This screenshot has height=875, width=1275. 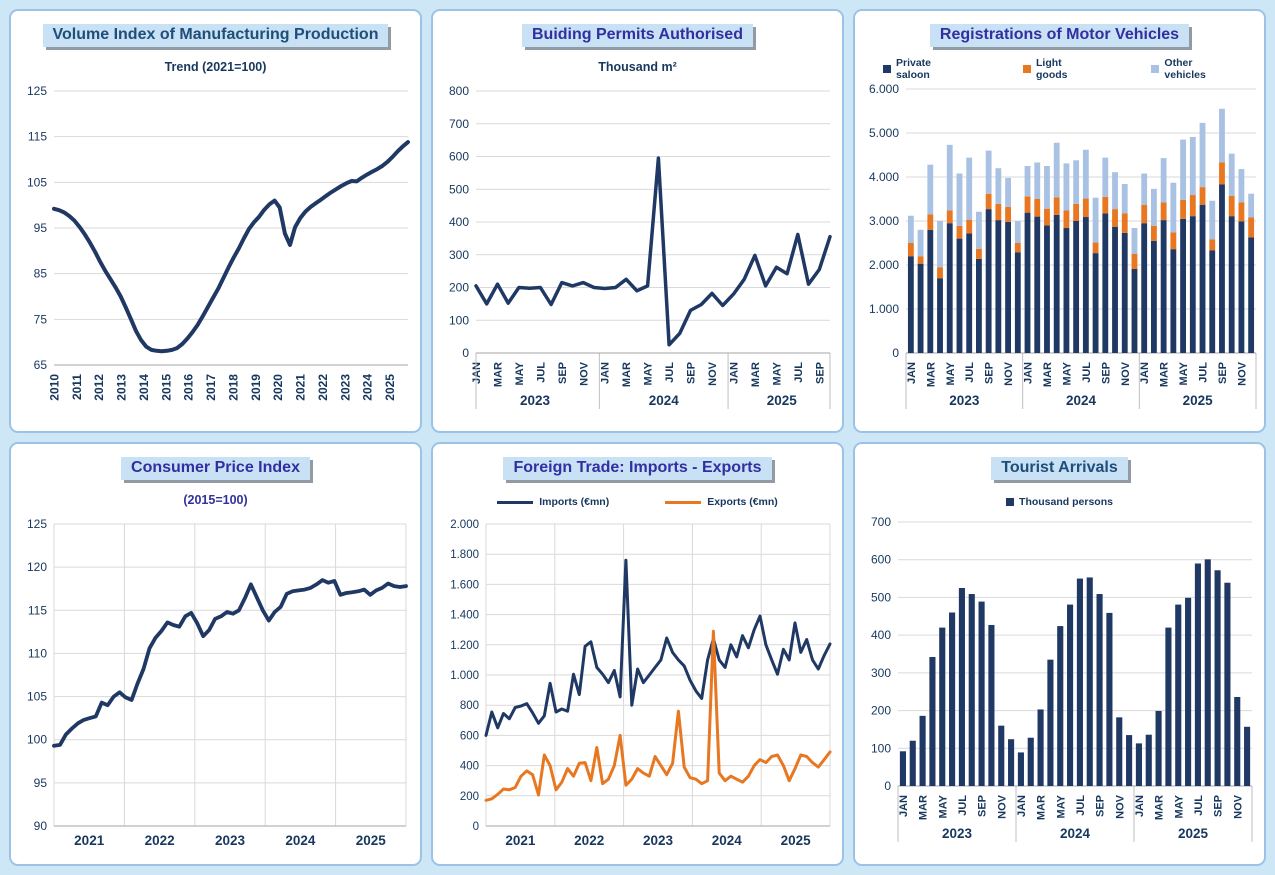 I want to click on svg-text: 2025, so click(x=1192, y=833).